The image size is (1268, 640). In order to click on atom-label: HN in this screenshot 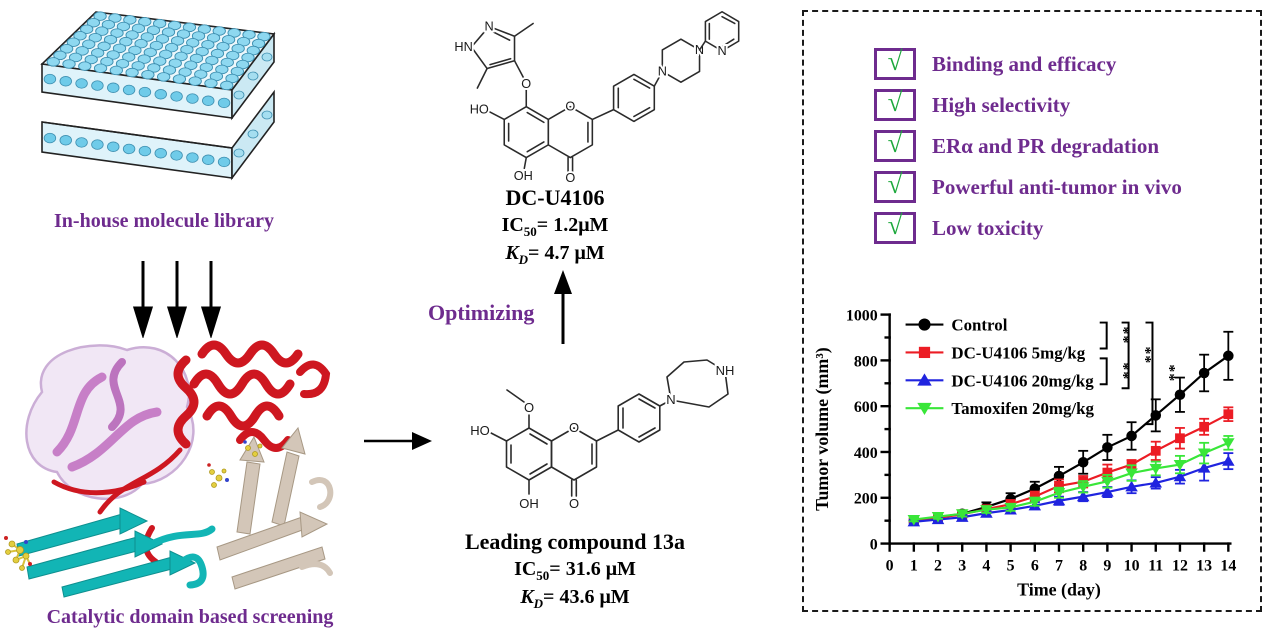, I will do `click(463, 46)`.